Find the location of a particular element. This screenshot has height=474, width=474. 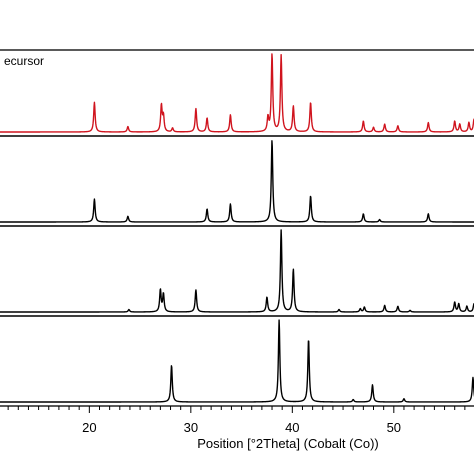

x-tick-label: 20 is located at coordinates (89, 427).